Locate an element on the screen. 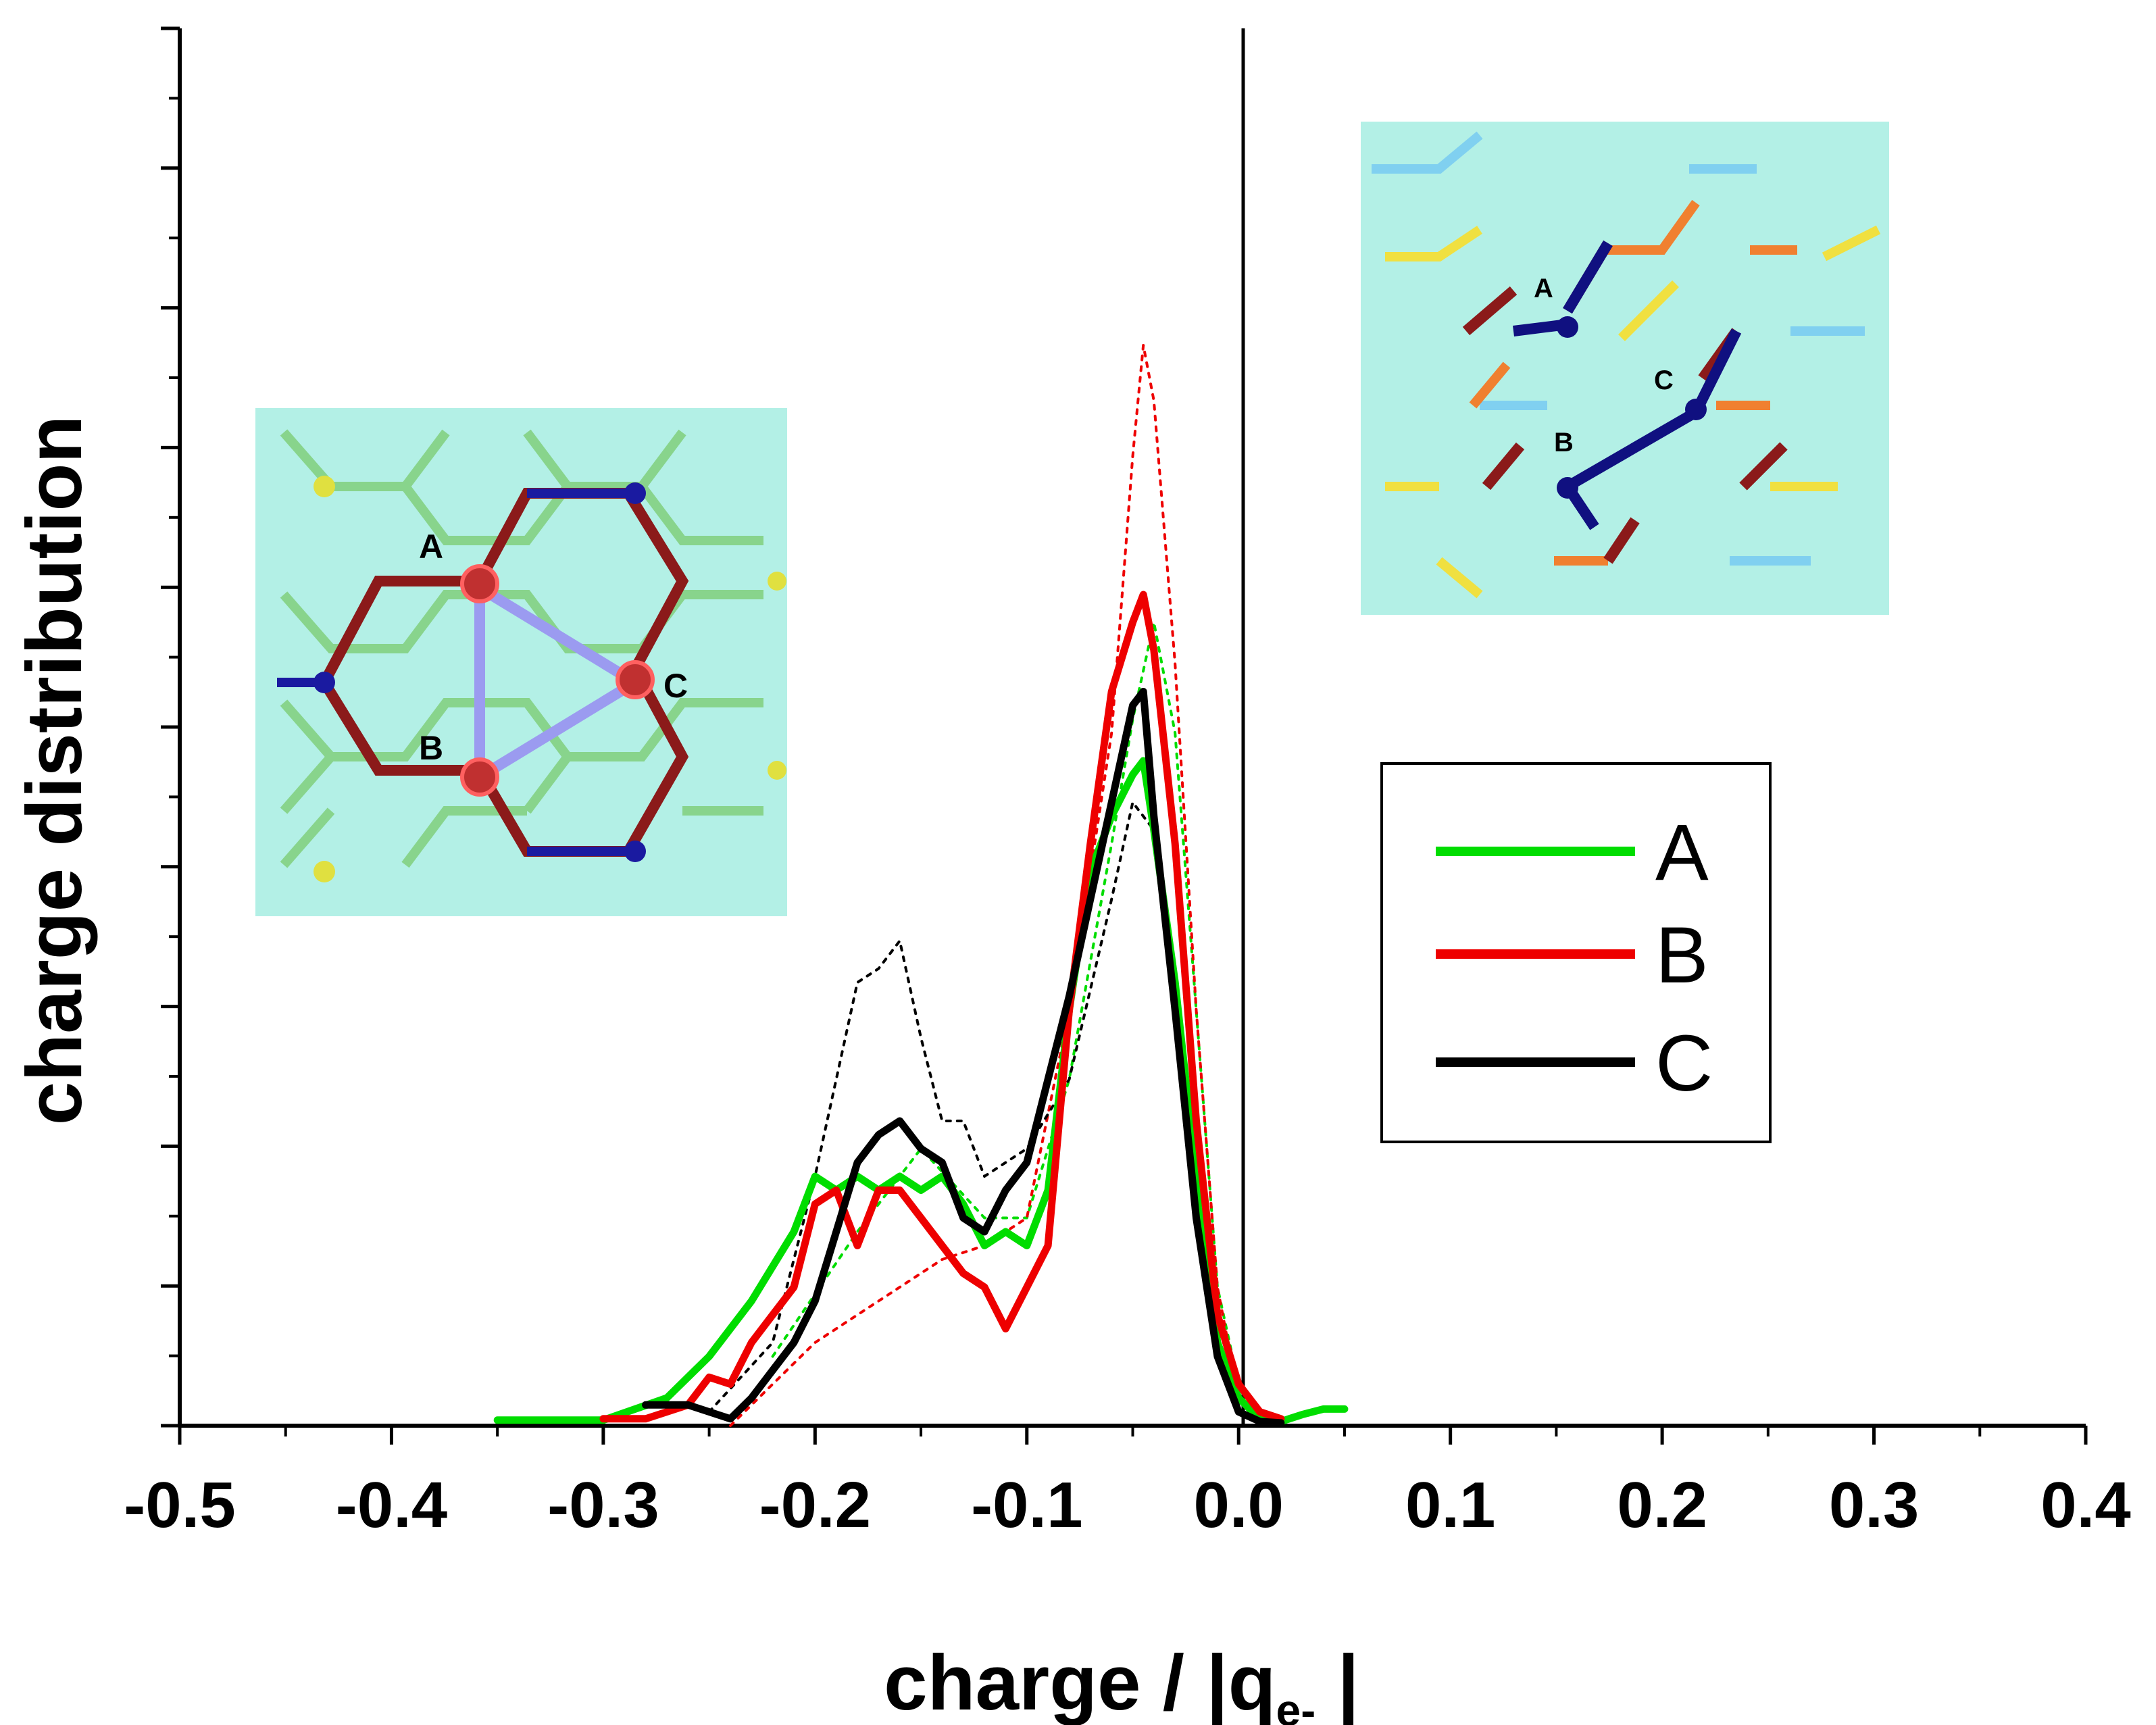 The height and width of the screenshot is (1725, 2156). right-inset-label-b: B is located at coordinates (1564, 442).